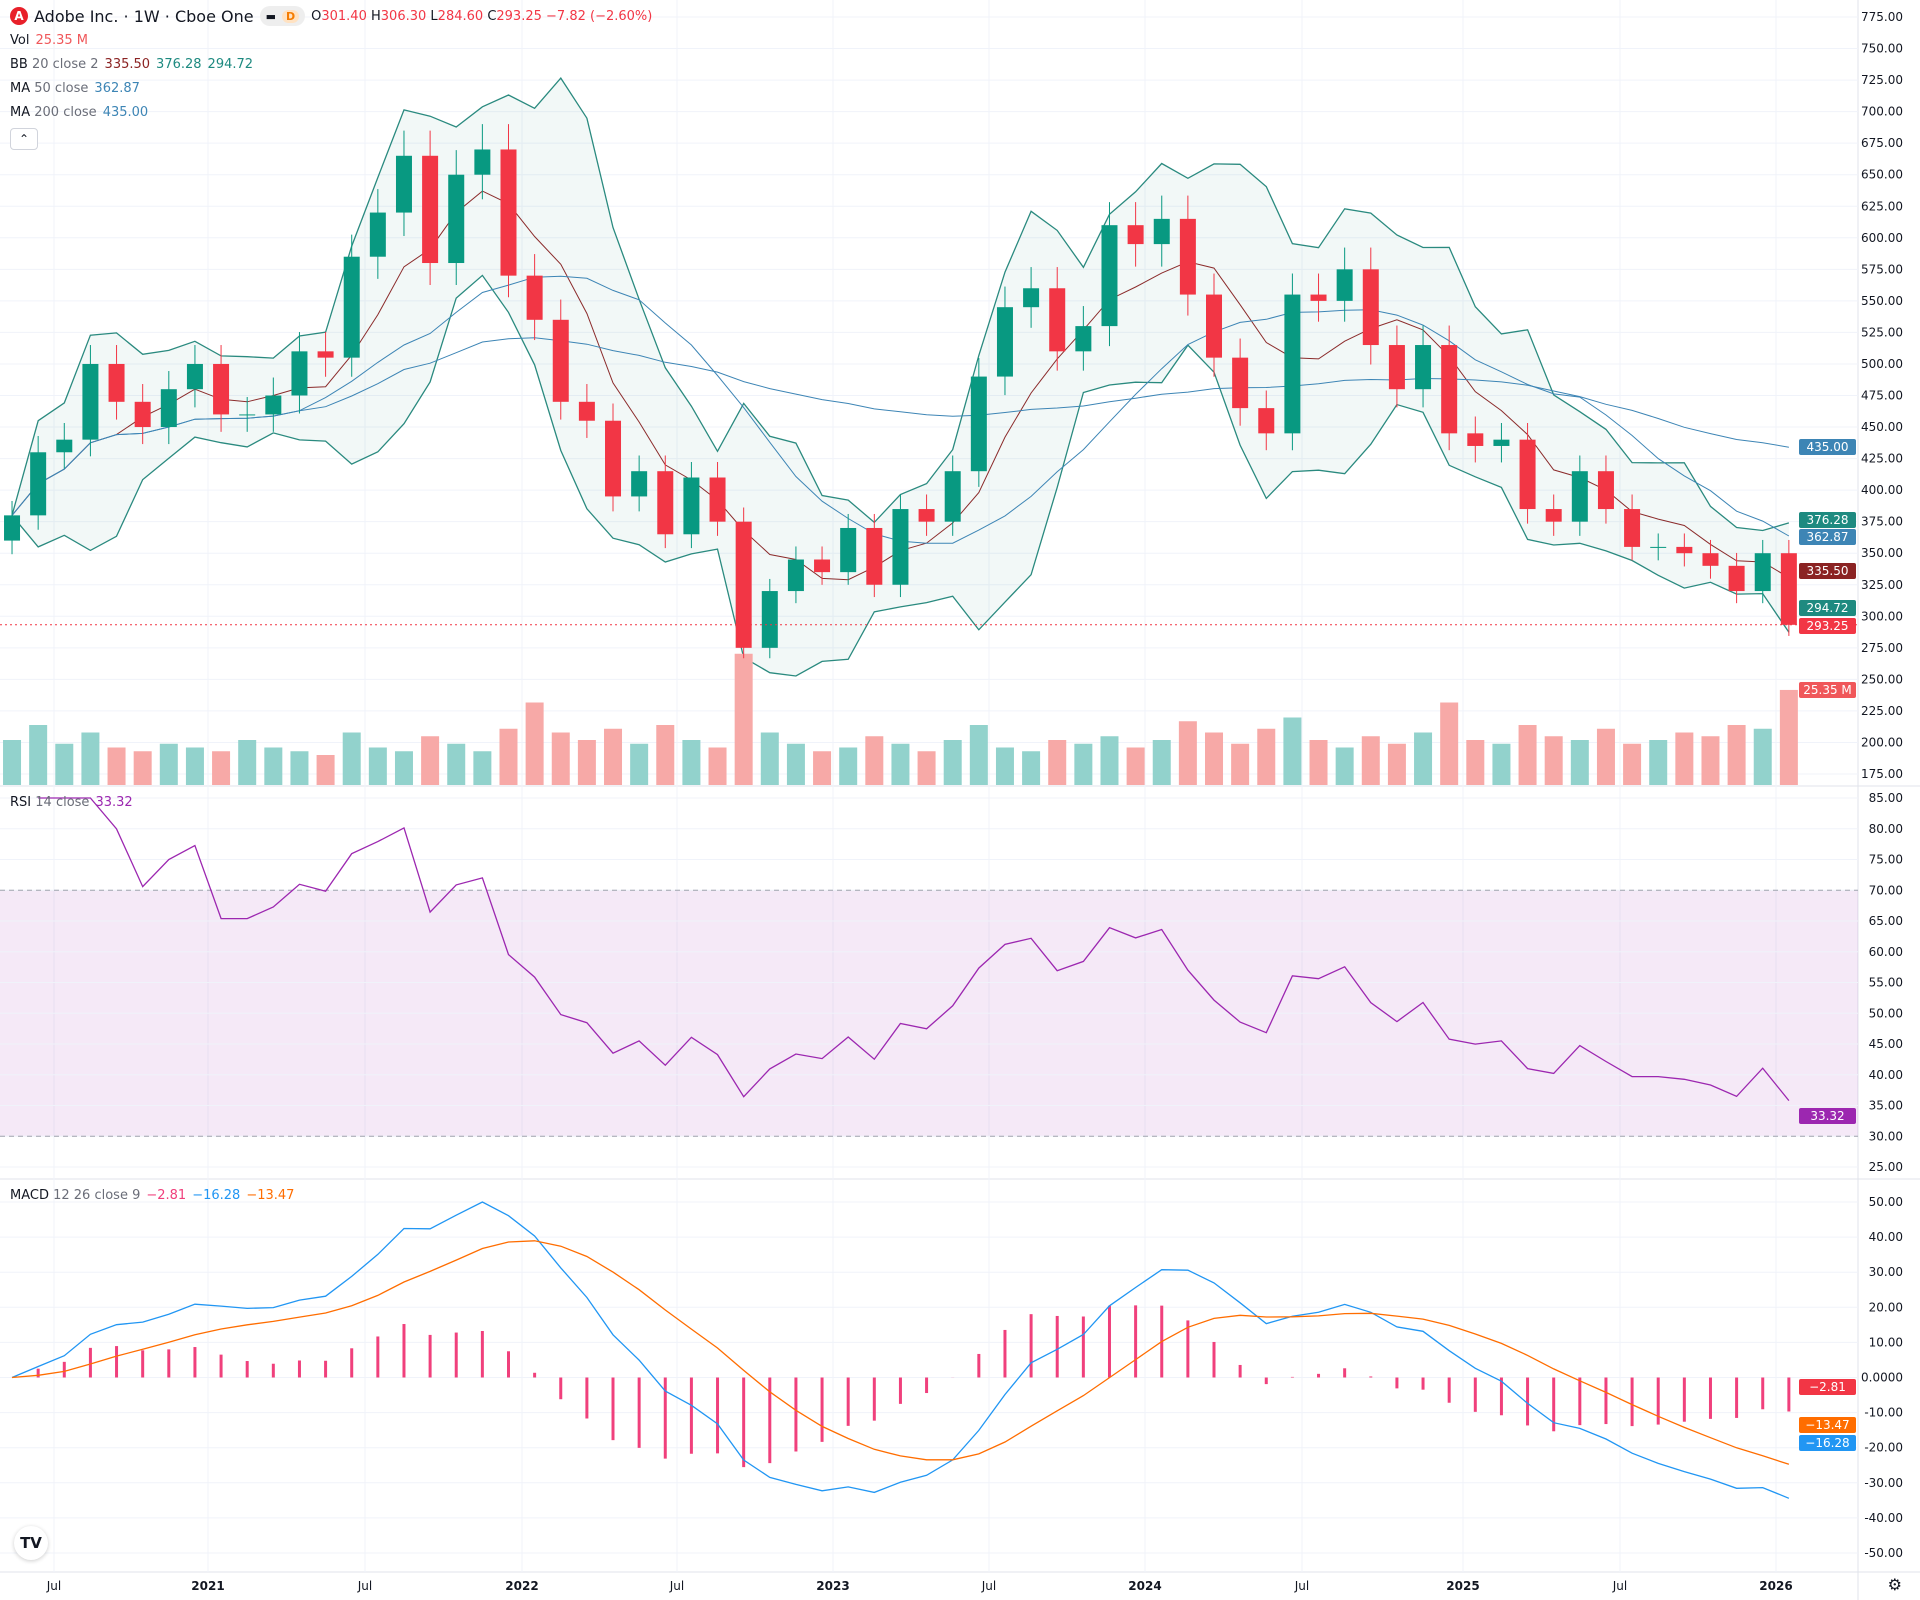 This screenshot has width=1920, height=1600. I want to click on price-tick: 275.00, so click(1882, 648).